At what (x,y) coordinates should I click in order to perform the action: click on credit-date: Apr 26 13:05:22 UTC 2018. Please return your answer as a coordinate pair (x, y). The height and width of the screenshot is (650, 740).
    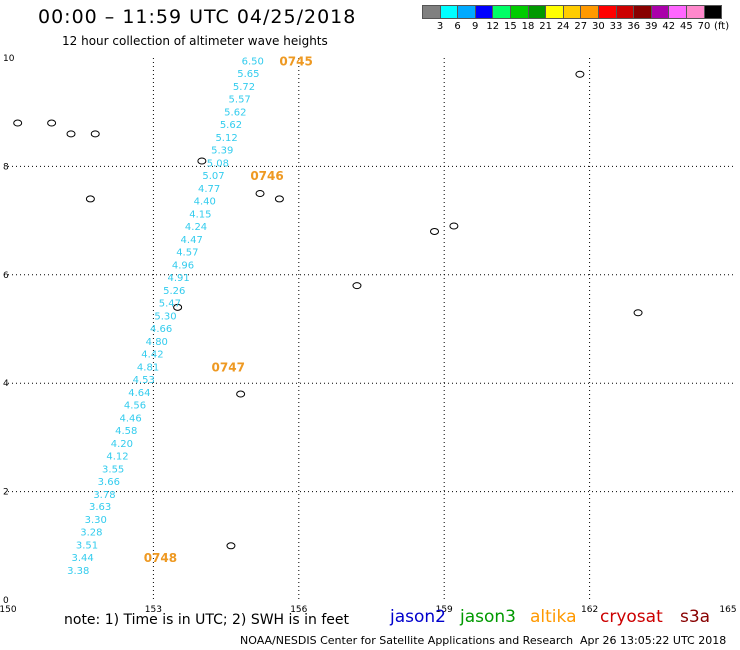
    Looking at the image, I should click on (653, 640).